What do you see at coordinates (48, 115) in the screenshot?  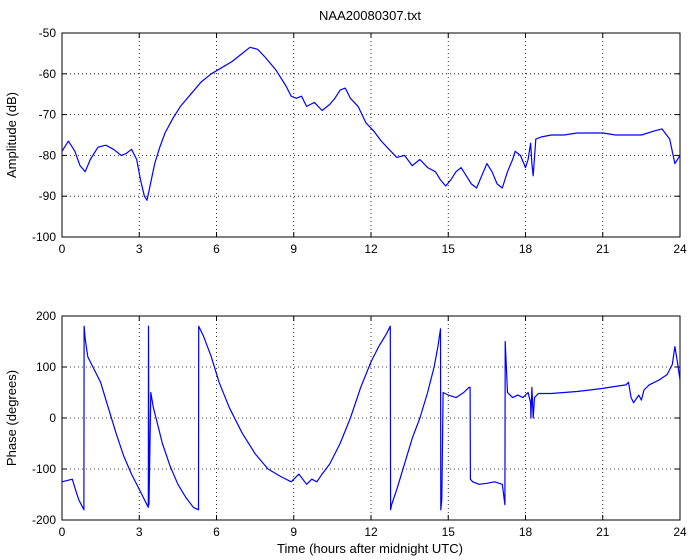 I see `amplitude-y-tick-label: -70` at bounding box center [48, 115].